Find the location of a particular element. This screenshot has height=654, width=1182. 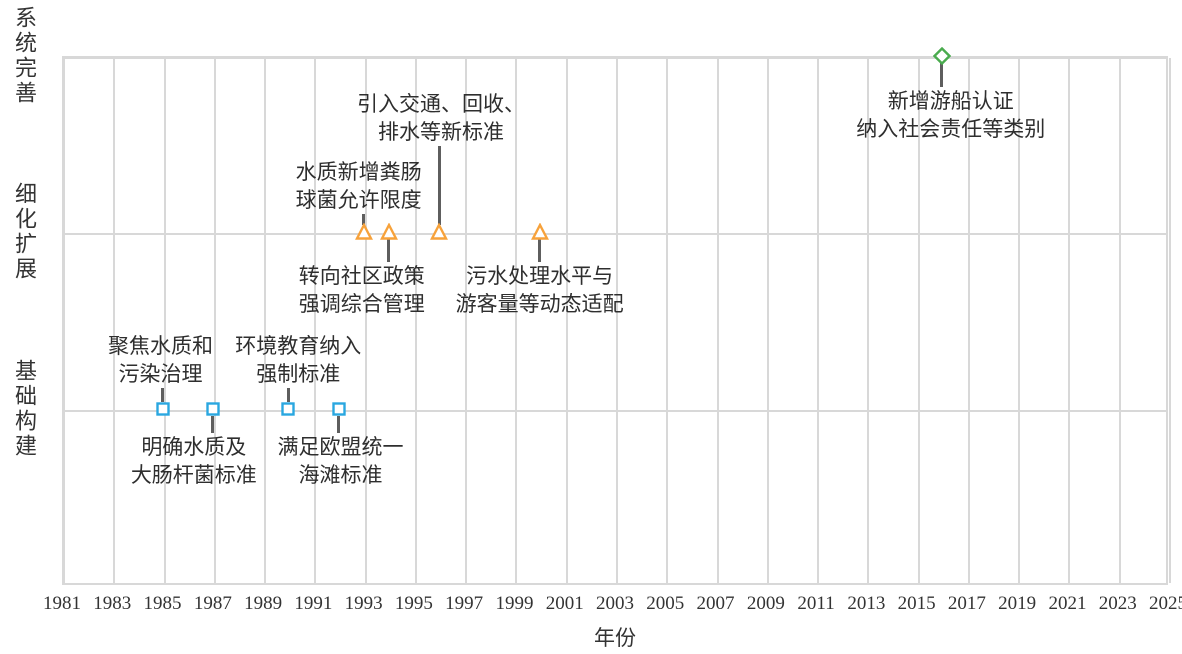

annotation-1990: 环境教育纳入 强制标准 is located at coordinates (298, 360).